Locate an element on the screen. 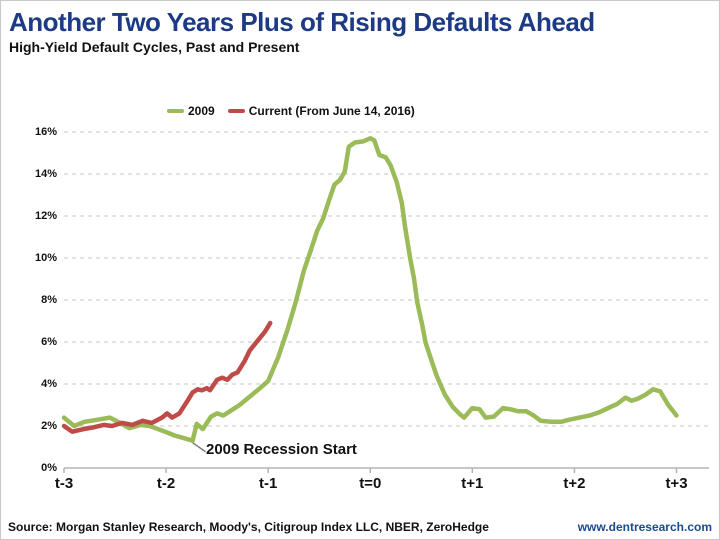 The height and width of the screenshot is (540, 720). legend-item-current: Current (From June 14, 2016) is located at coordinates (321, 111).